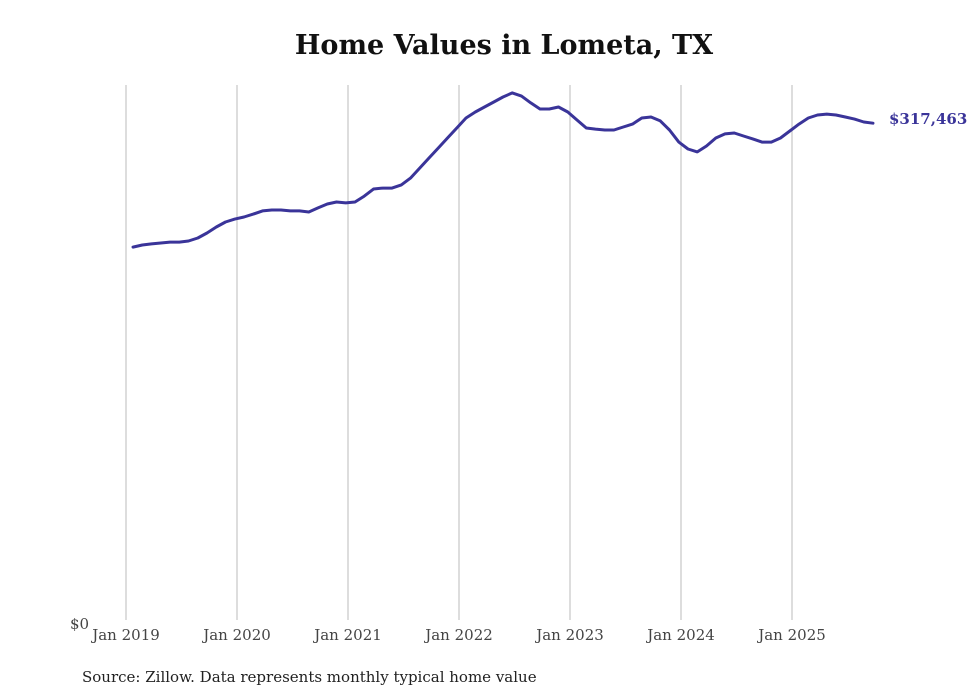 This screenshot has width=980, height=699. I want to click on x-tick-label: Jan 2022, so click(458, 635).